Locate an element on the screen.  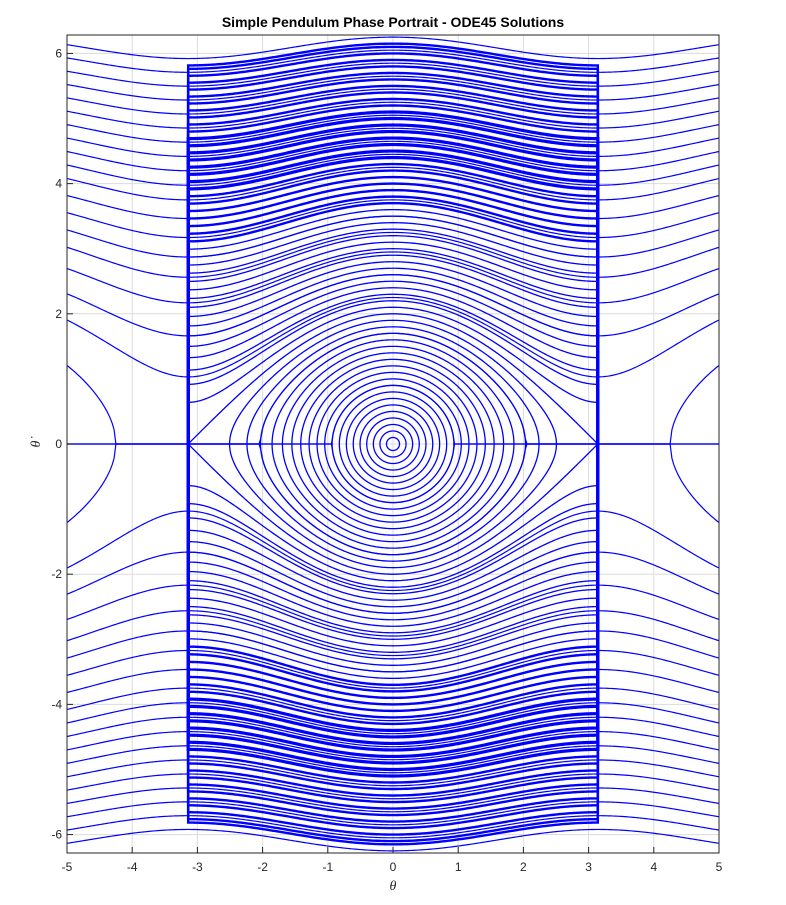
x-tick-label: -3 is located at coordinates (197, 867).